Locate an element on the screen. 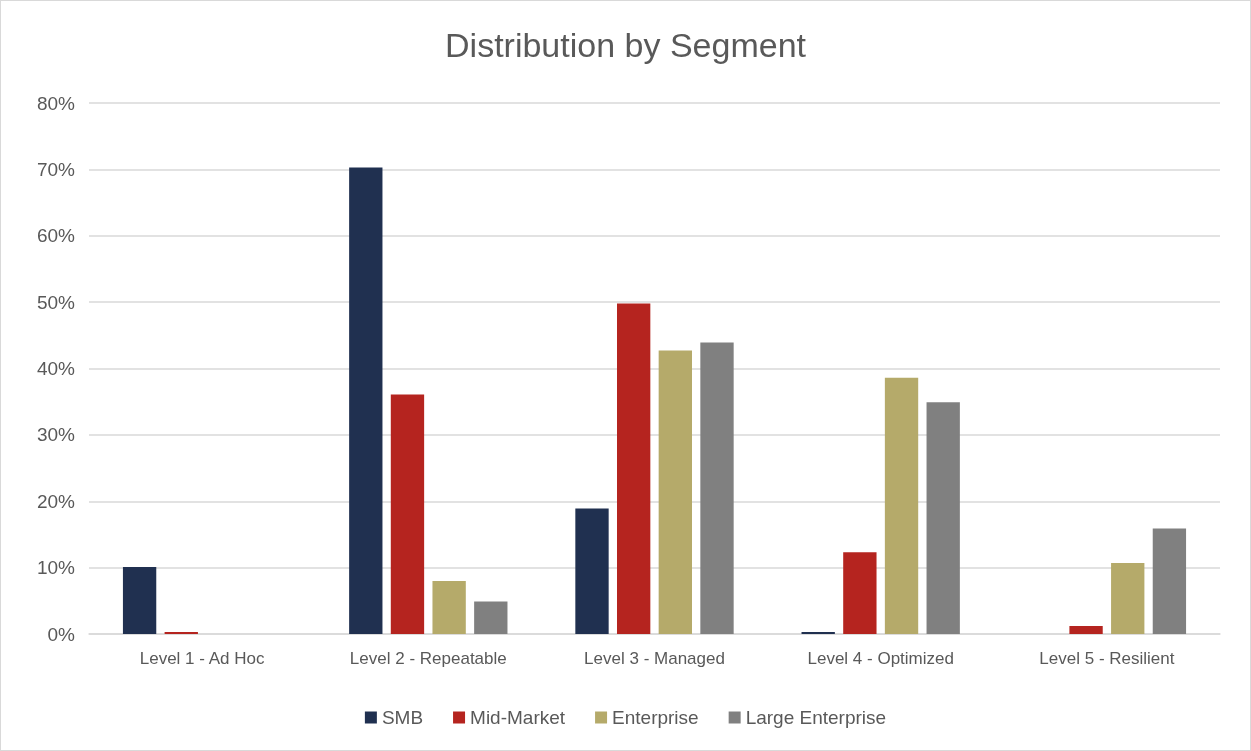 This screenshot has height=751, width=1251. y-tick-label: 20% is located at coordinates (56, 501).